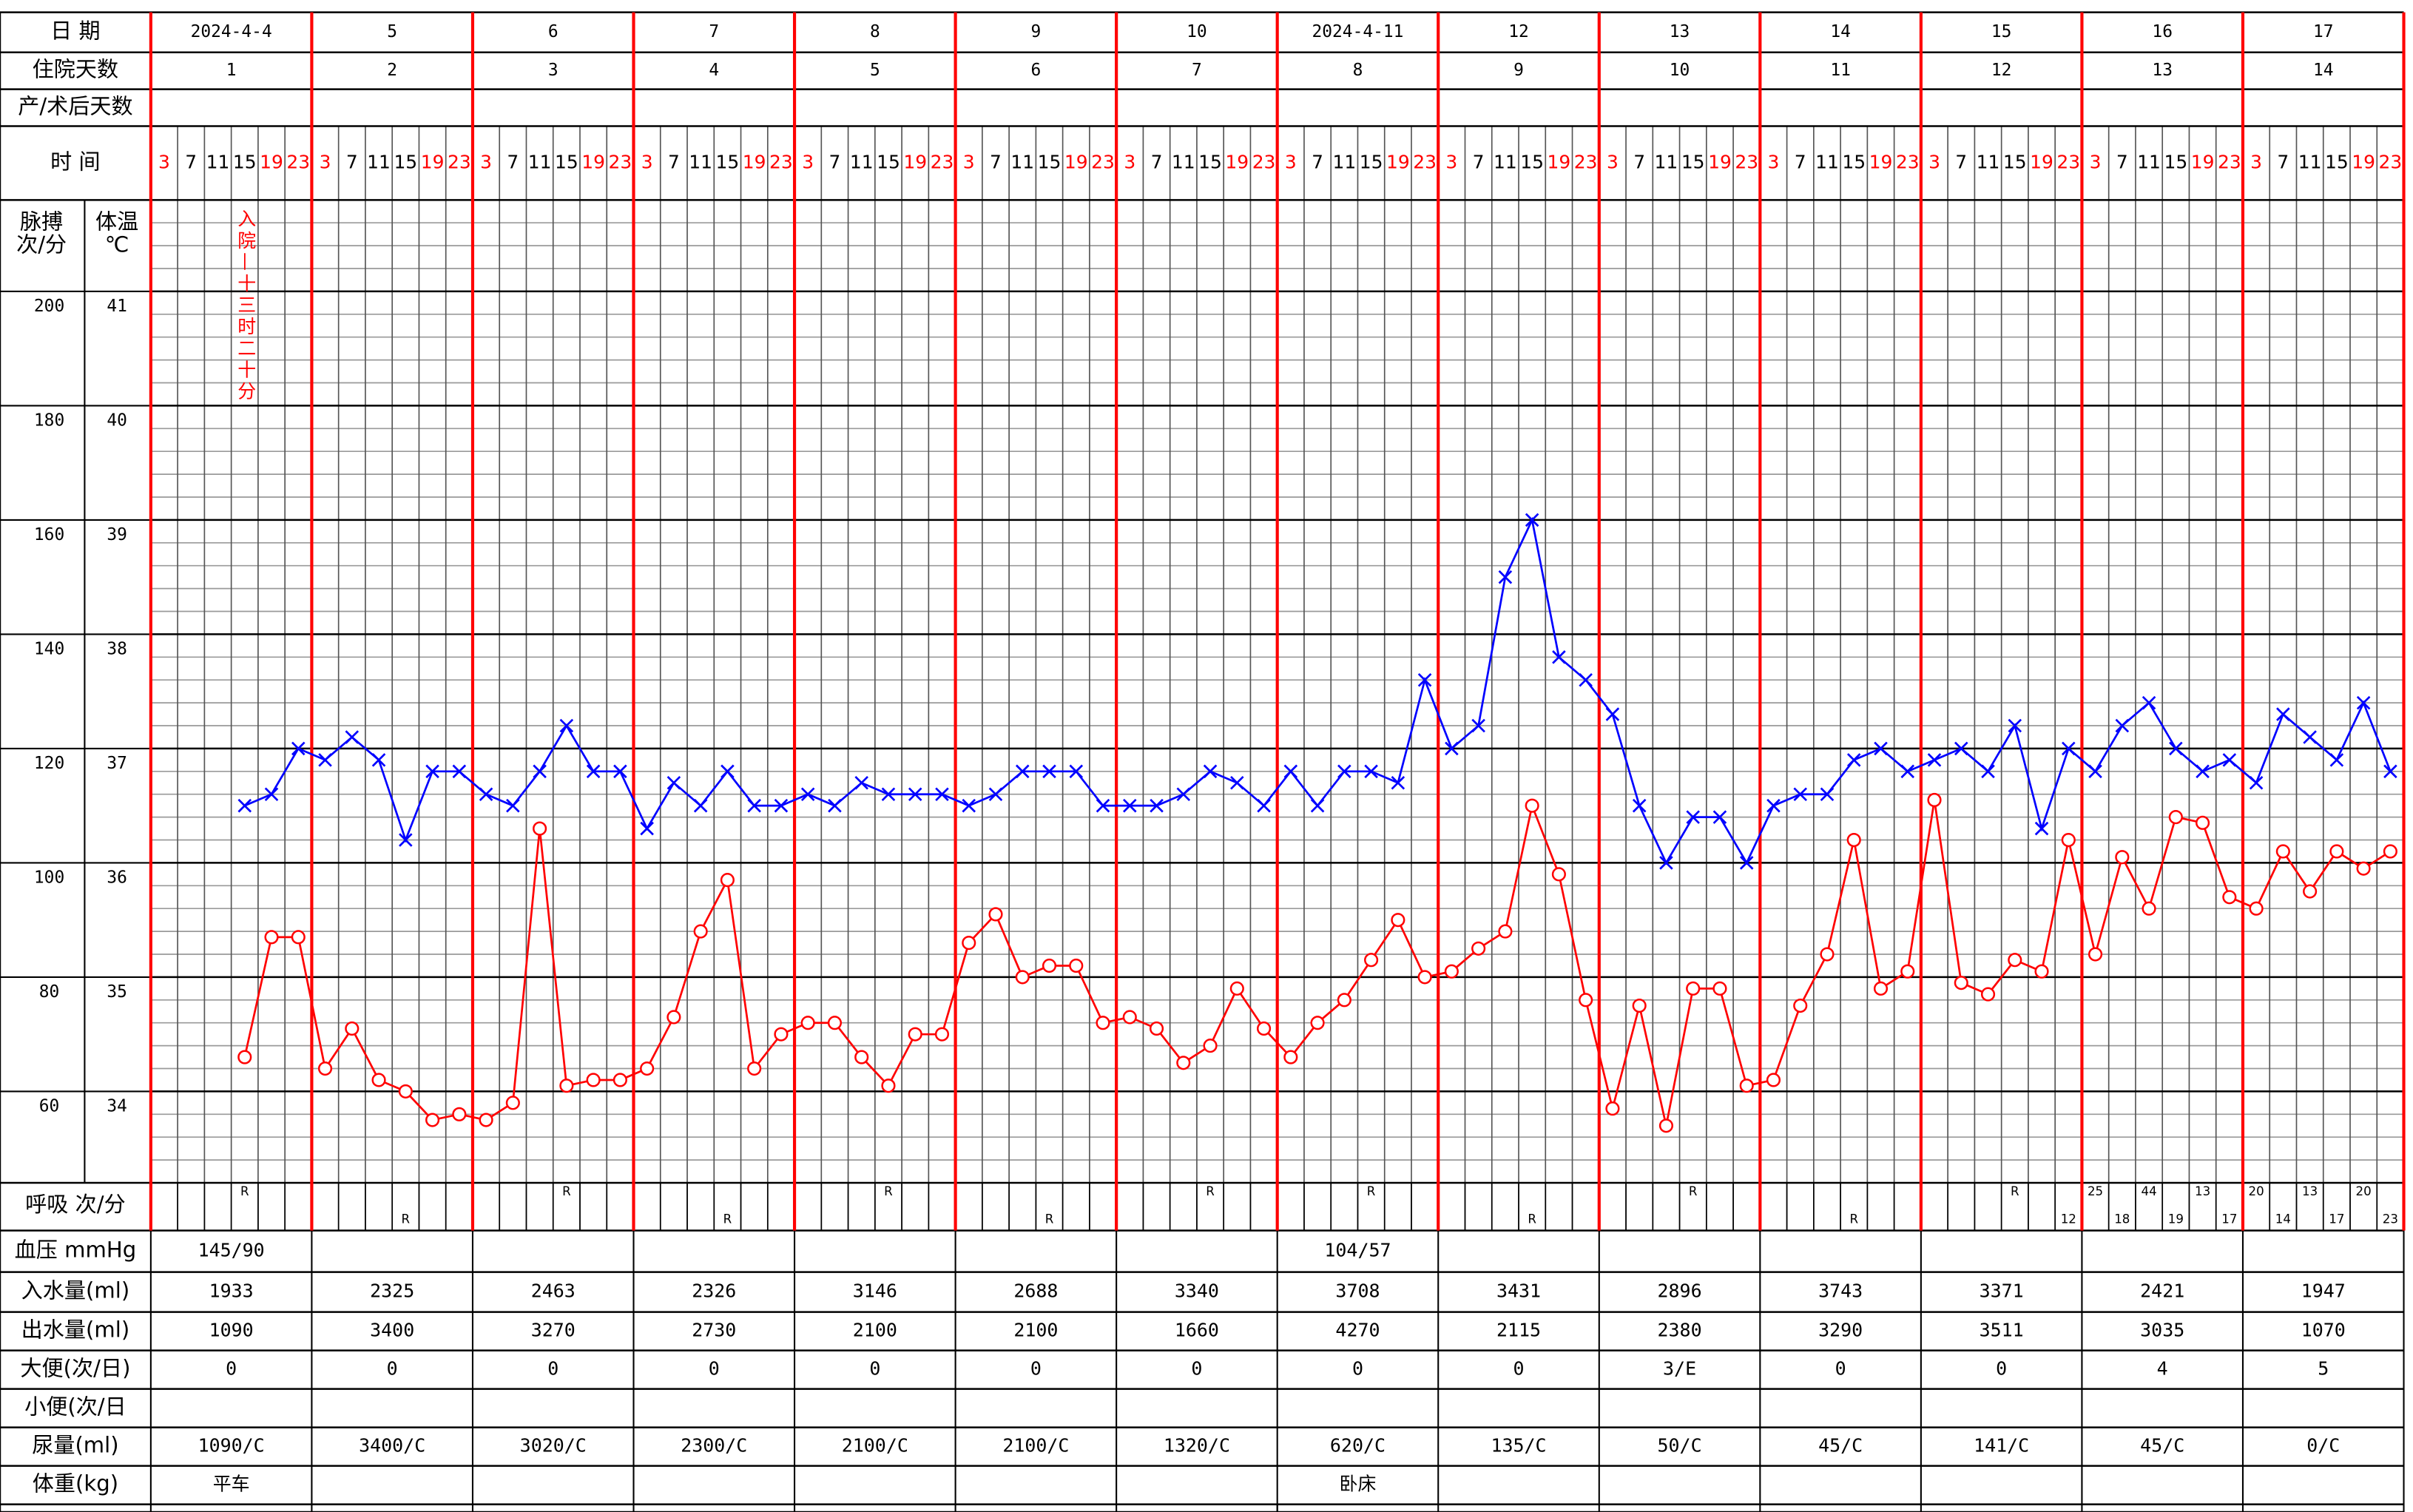 This screenshot has width=2413, height=1512. I want to click on date-cell: 9, so click(1035, 31).